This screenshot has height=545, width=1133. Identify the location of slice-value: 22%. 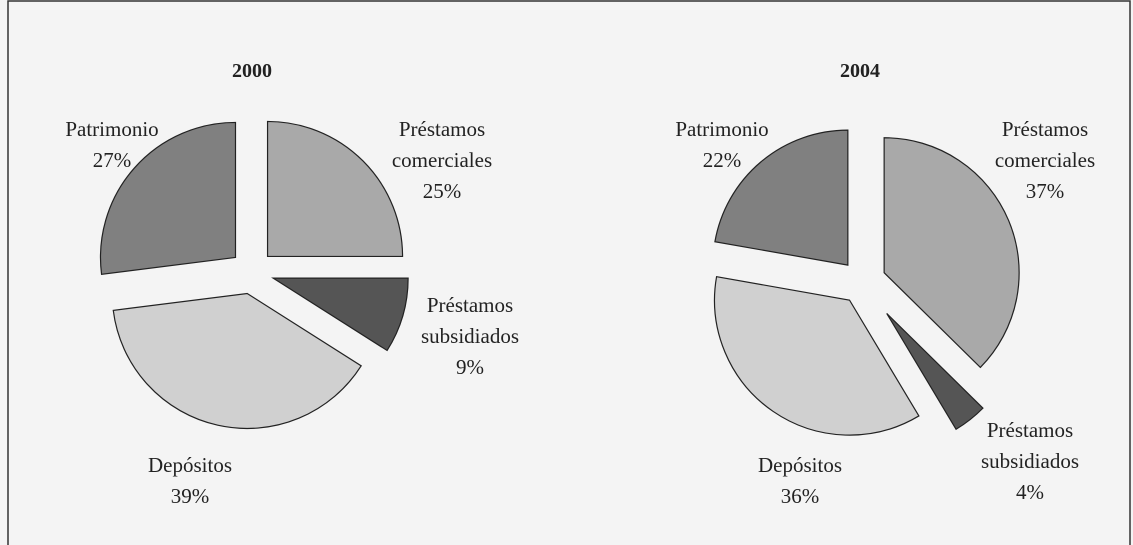
(722, 160).